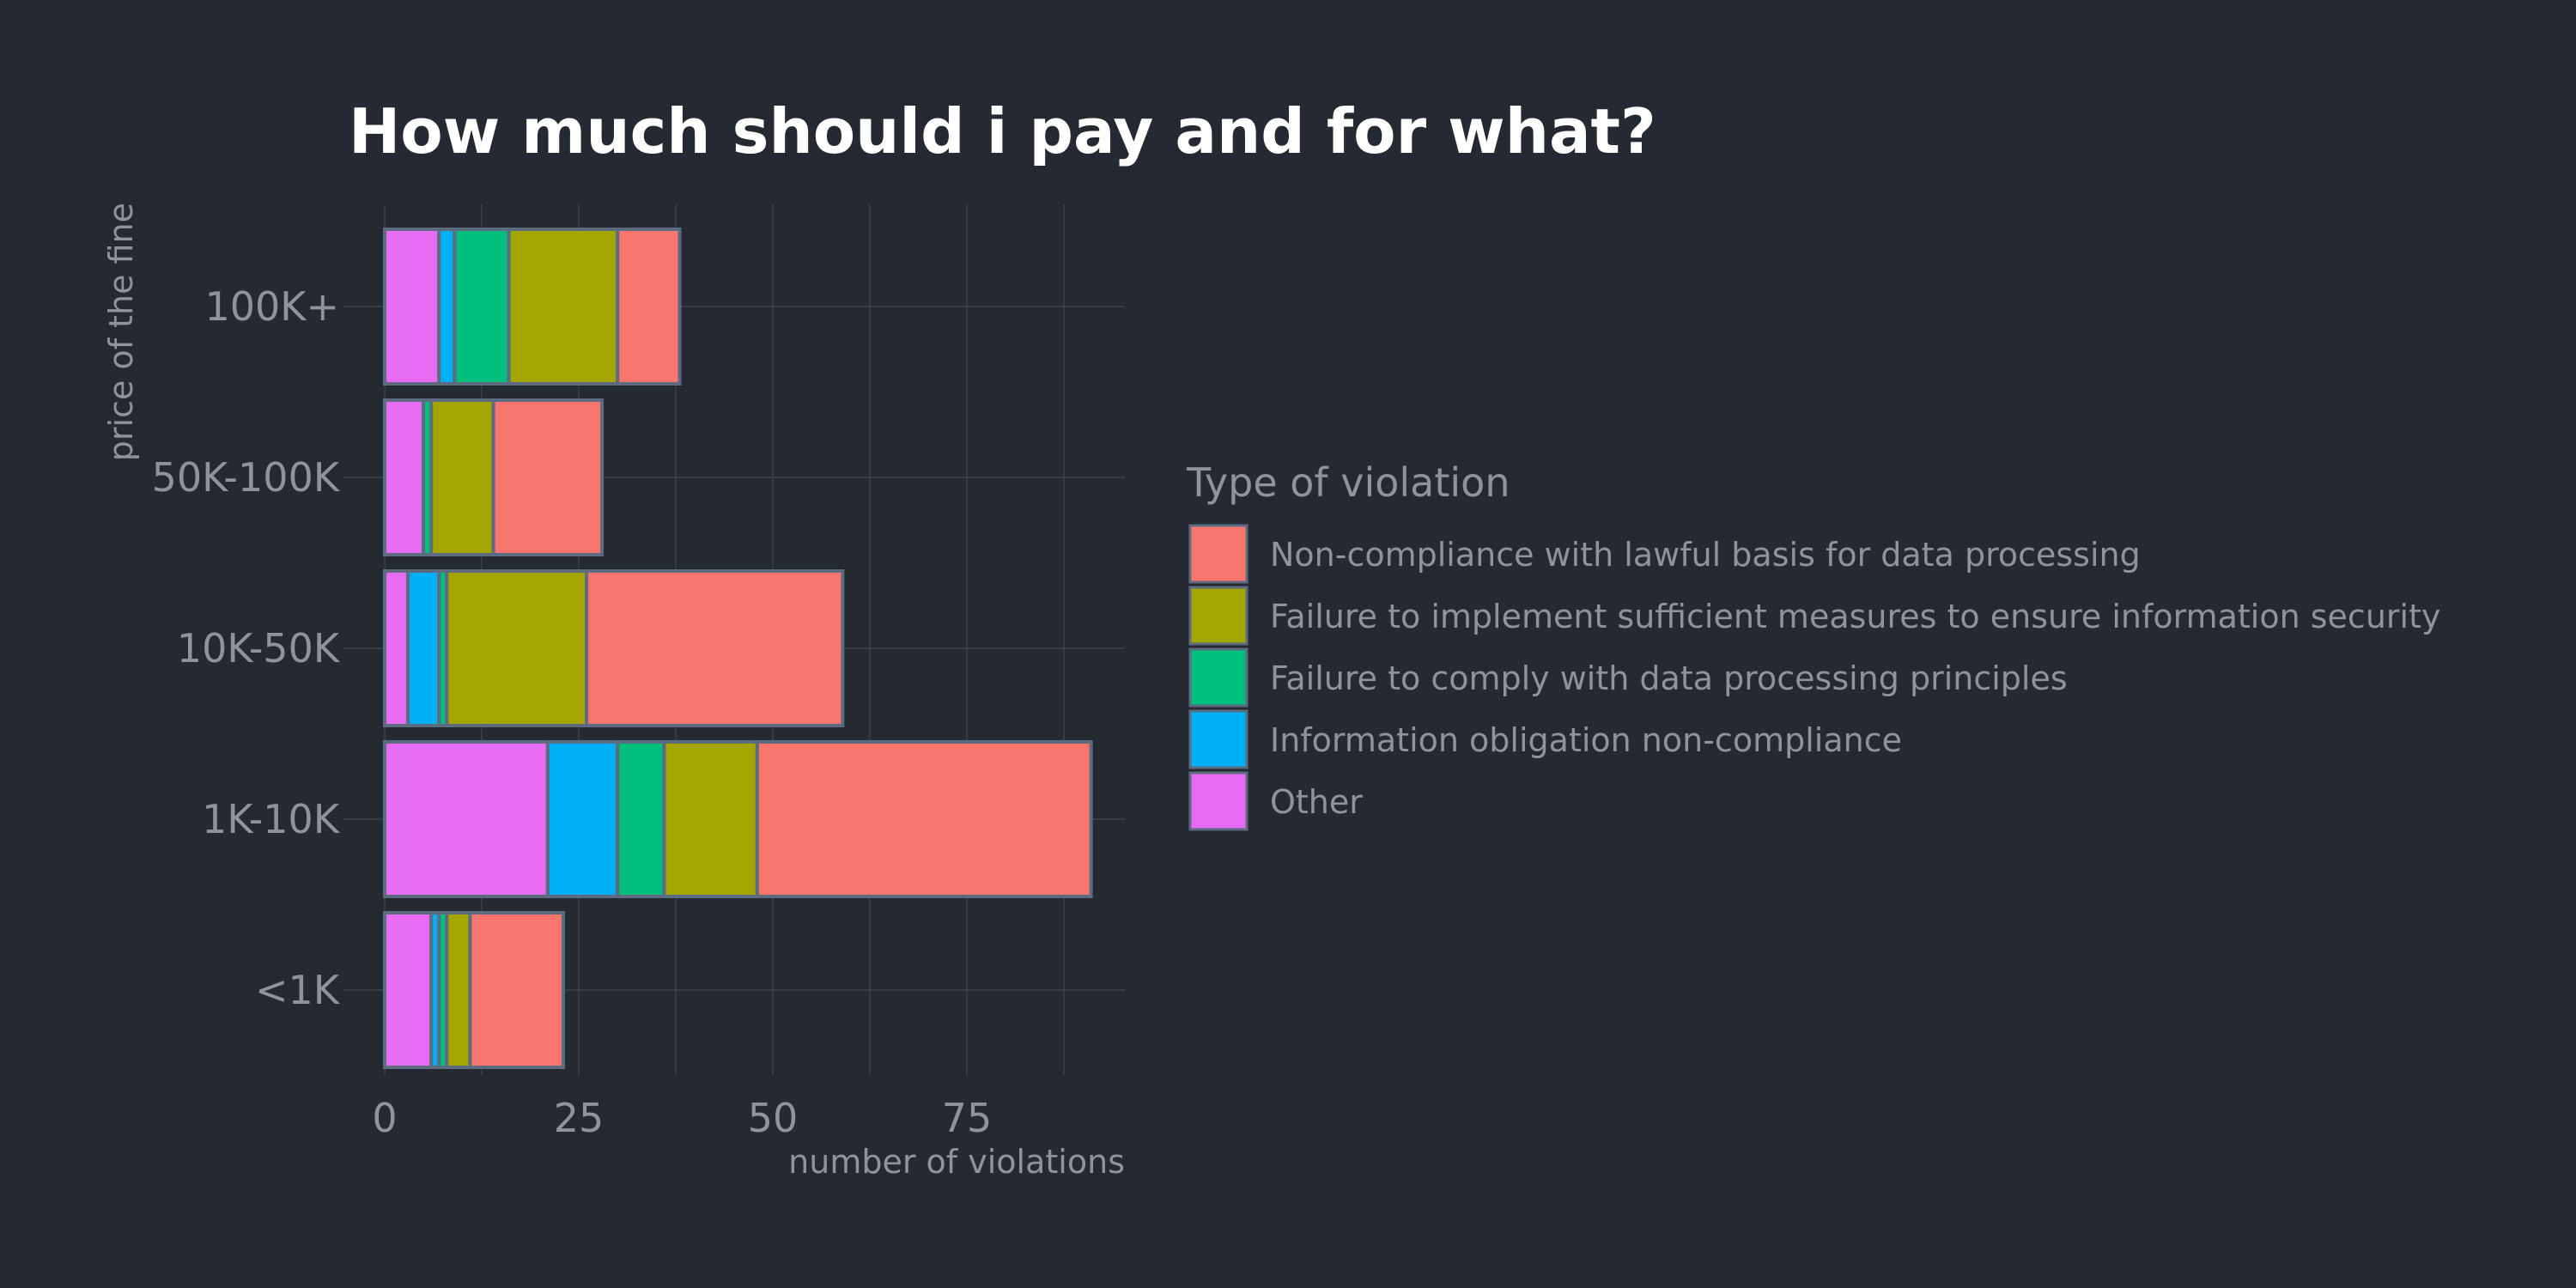 The image size is (2576, 1288). What do you see at coordinates (1586, 740) in the screenshot?
I see `legend-label: Information obligation non-compliance` at bounding box center [1586, 740].